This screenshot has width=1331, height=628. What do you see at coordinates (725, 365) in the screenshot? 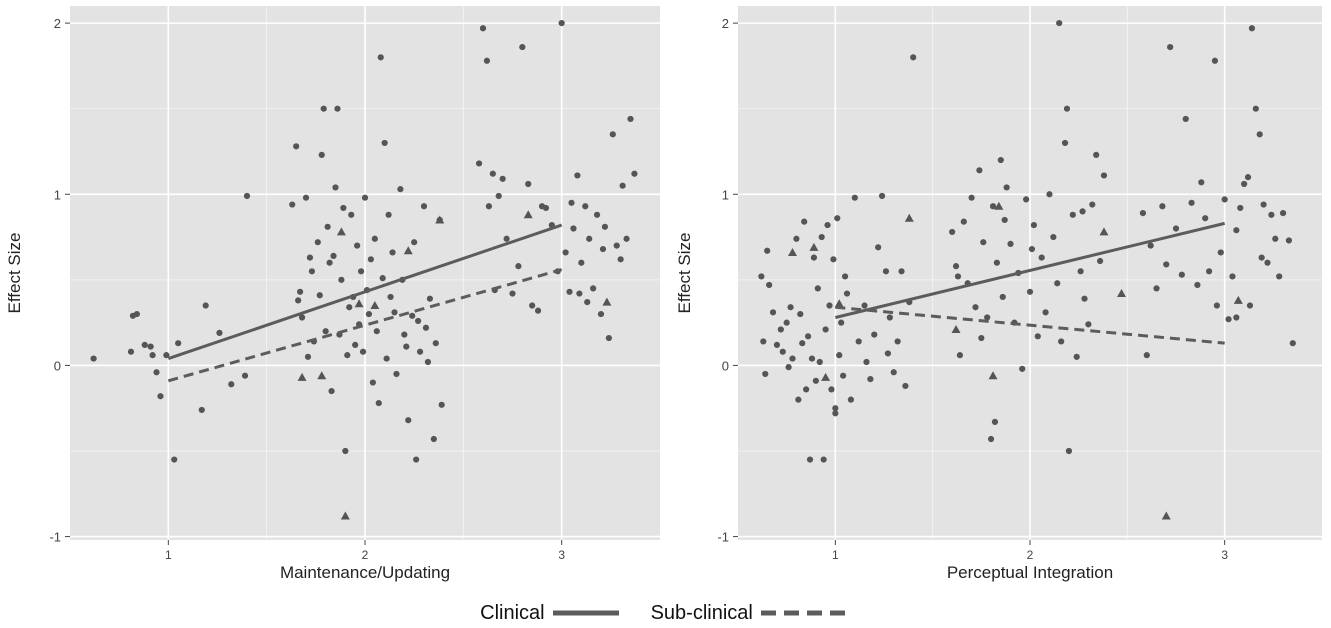
I see `y-tick-label: 0` at bounding box center [725, 365].